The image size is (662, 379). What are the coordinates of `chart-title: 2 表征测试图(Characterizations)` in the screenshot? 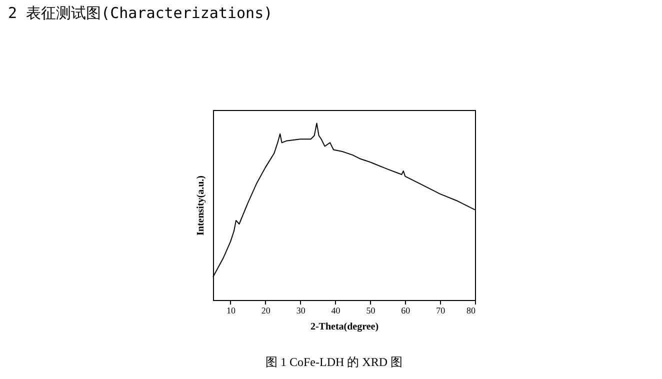 It's located at (140, 13).